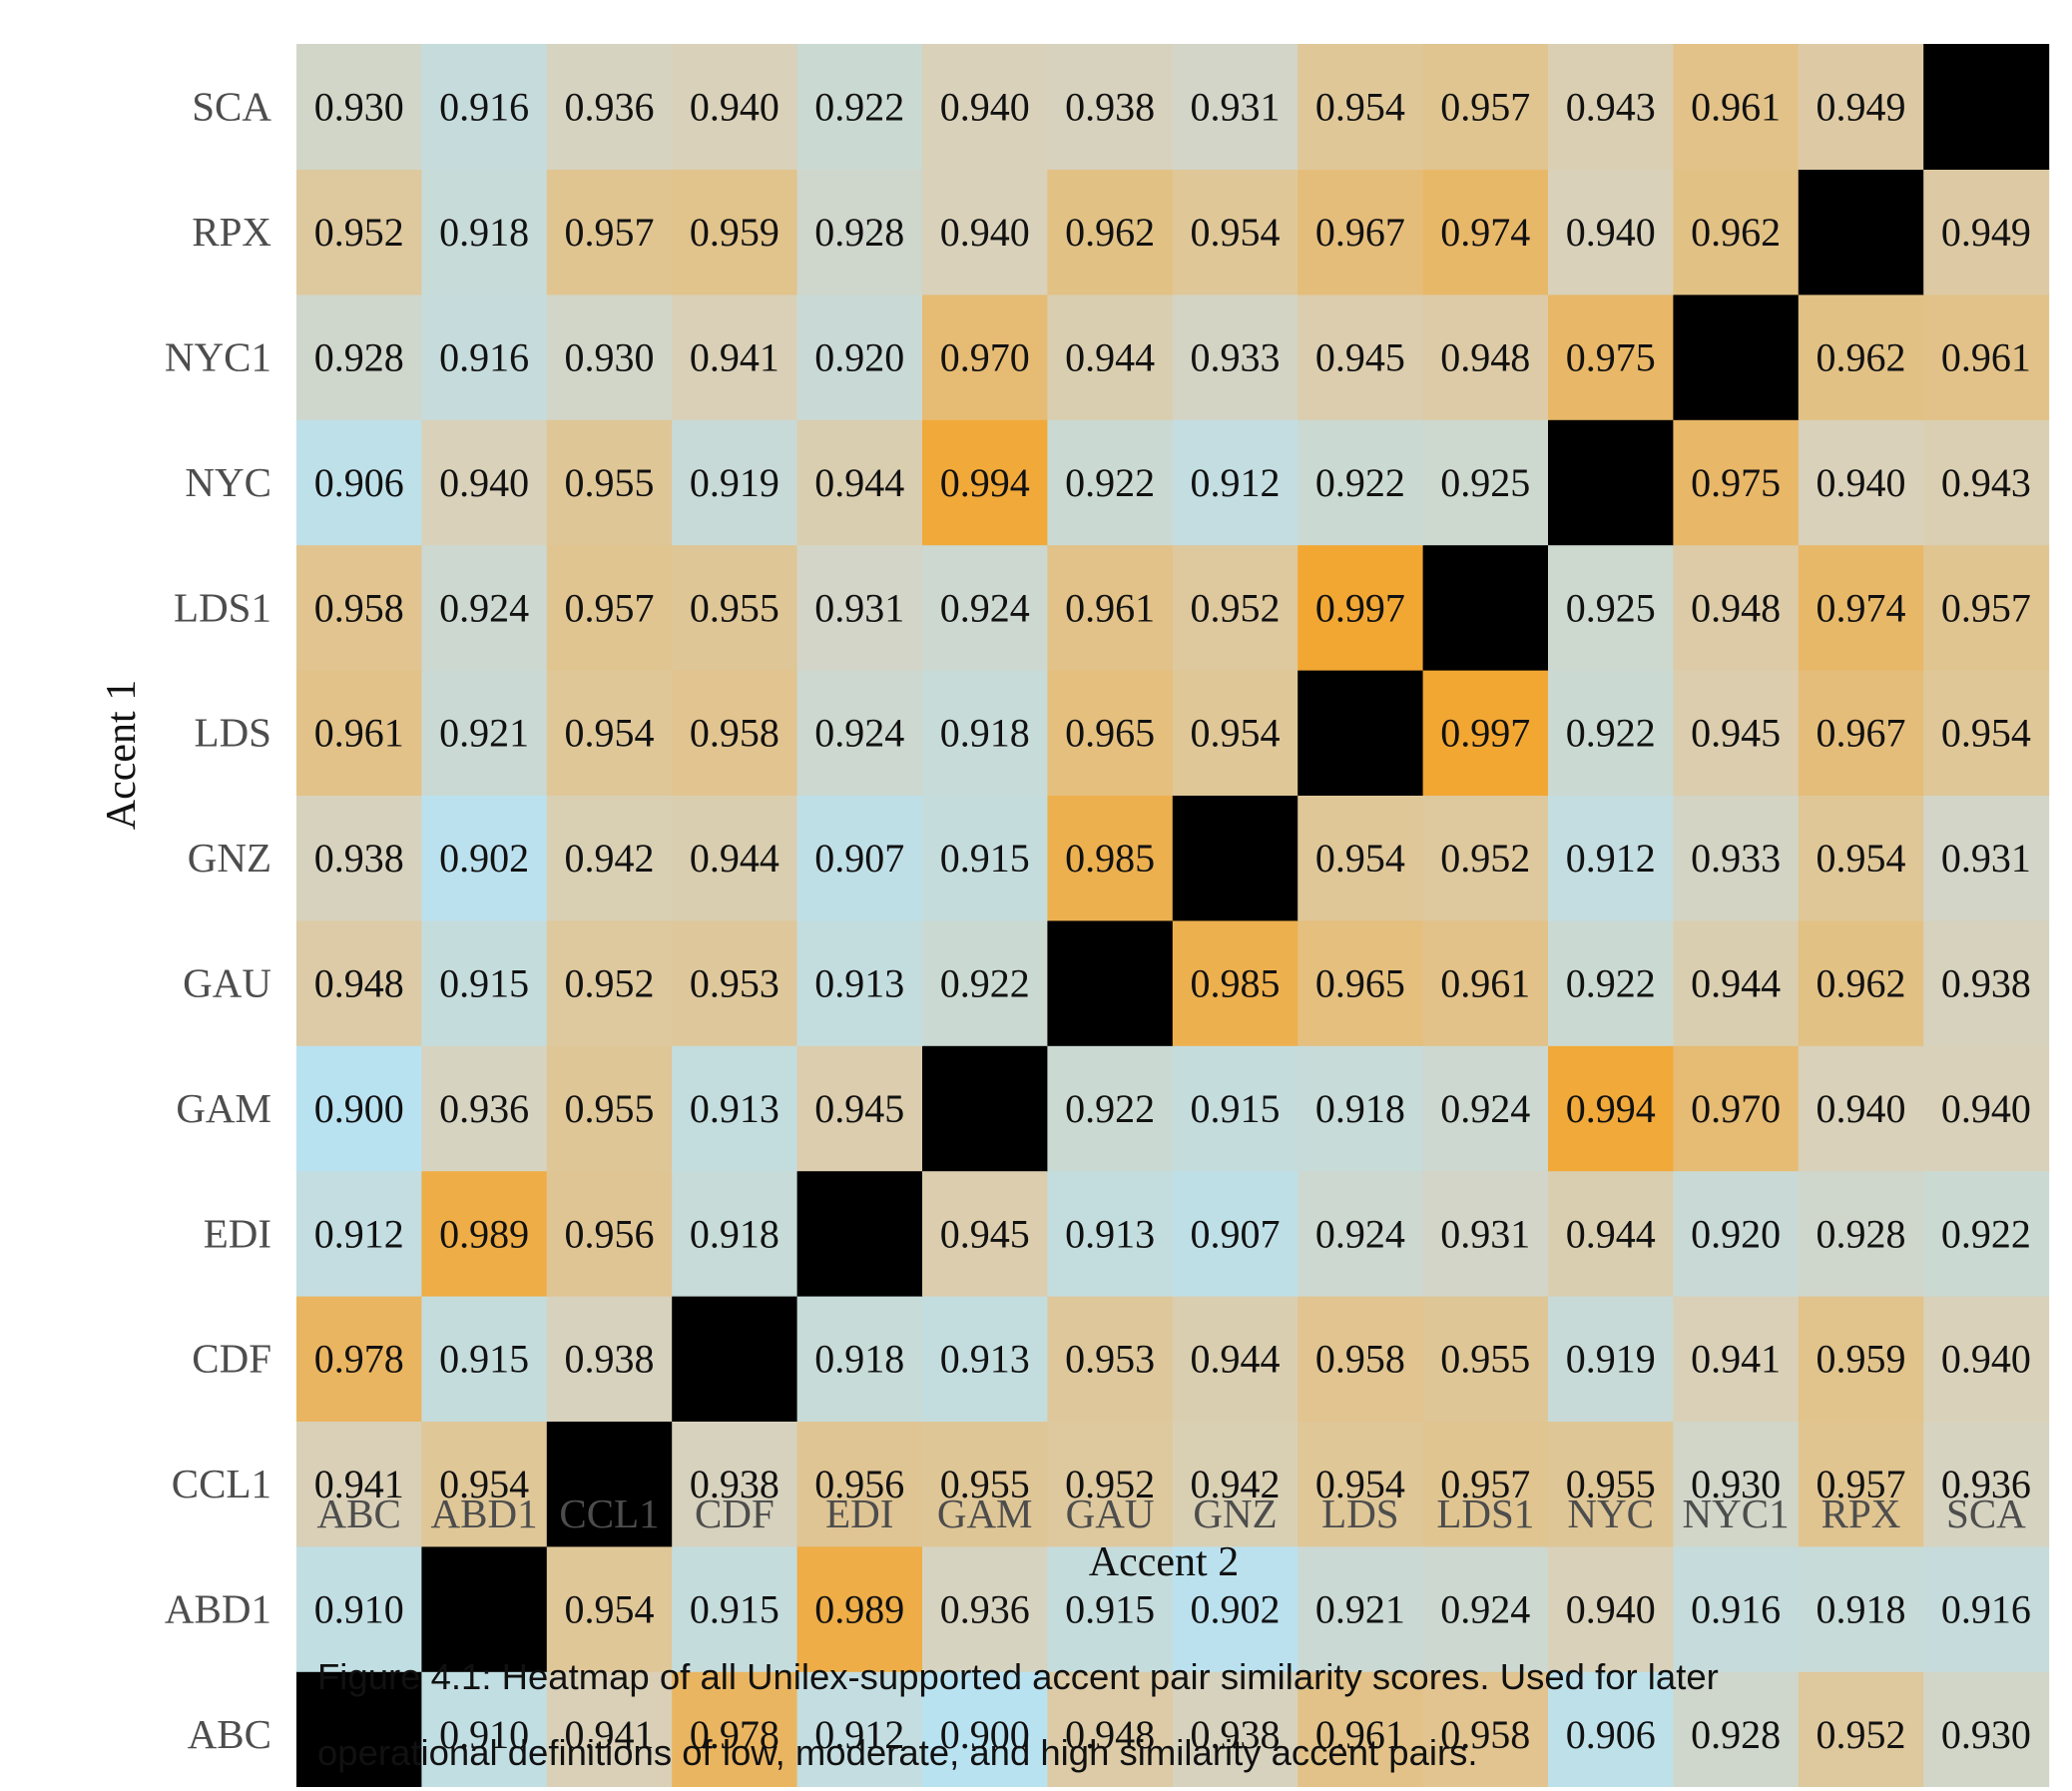 Image resolution: width=2072 pixels, height=1791 pixels. What do you see at coordinates (230, 858) in the screenshot?
I see `y-axis-tick-label: GNZ` at bounding box center [230, 858].